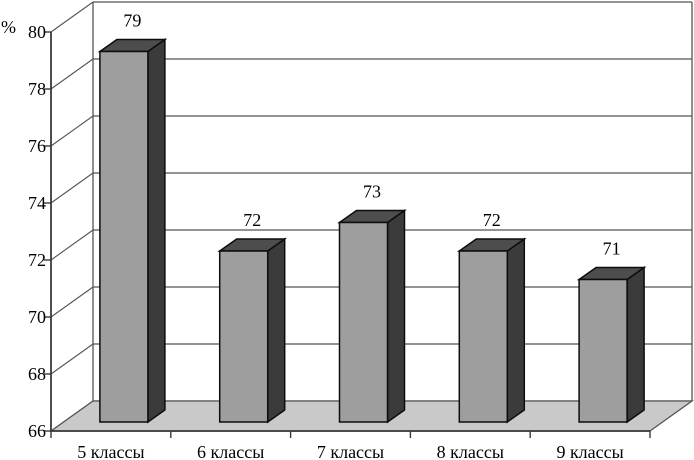 This screenshot has width=694, height=460. Describe the element at coordinates (110, 451) in the screenshot. I see `x-axis-category-label: 5 классы` at that location.